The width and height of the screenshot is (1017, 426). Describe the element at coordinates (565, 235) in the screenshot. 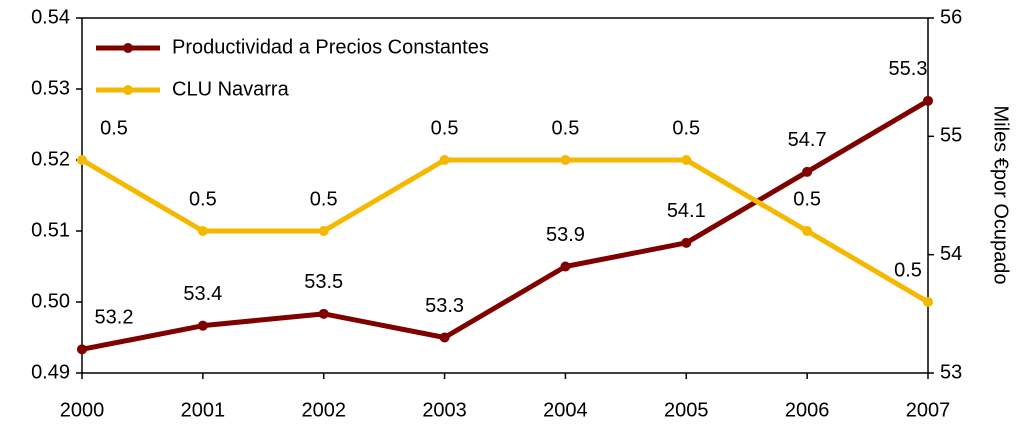

I see `data-label: 53.9` at that location.